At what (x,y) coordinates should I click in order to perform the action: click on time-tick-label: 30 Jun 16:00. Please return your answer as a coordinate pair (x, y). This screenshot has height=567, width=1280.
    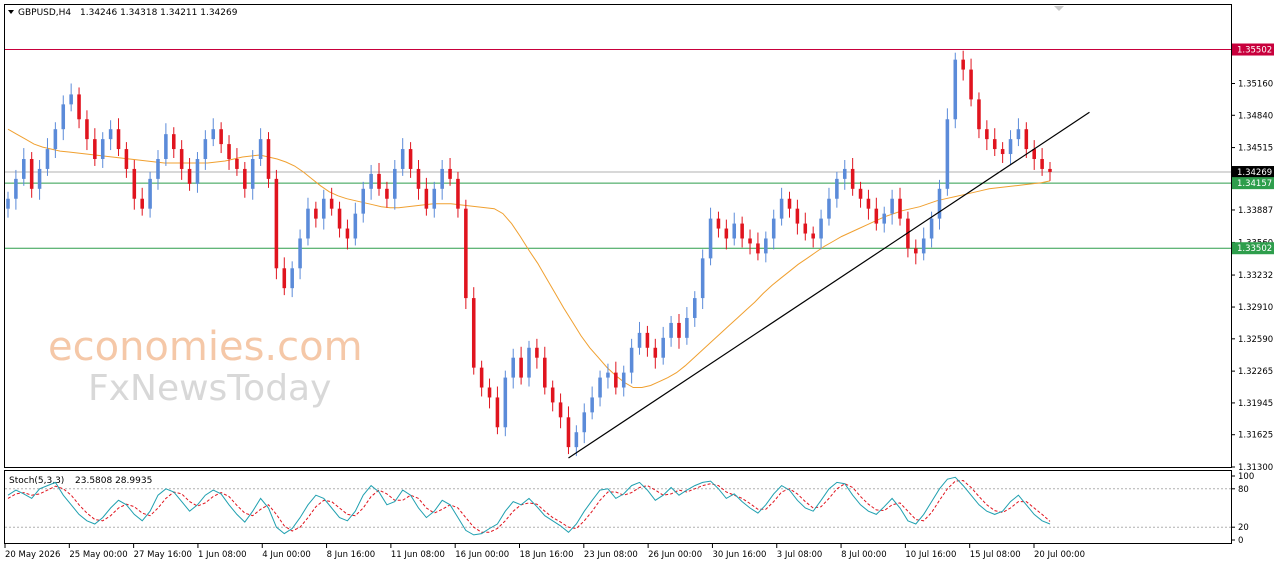
    Looking at the image, I should click on (739, 555).